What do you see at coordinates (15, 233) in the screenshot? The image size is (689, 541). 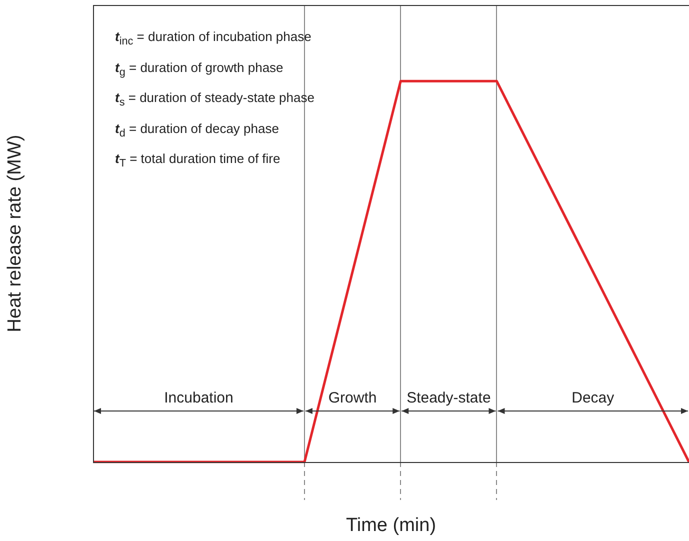 I see `y-axis-title: Heat release rate (MW)` at bounding box center [15, 233].